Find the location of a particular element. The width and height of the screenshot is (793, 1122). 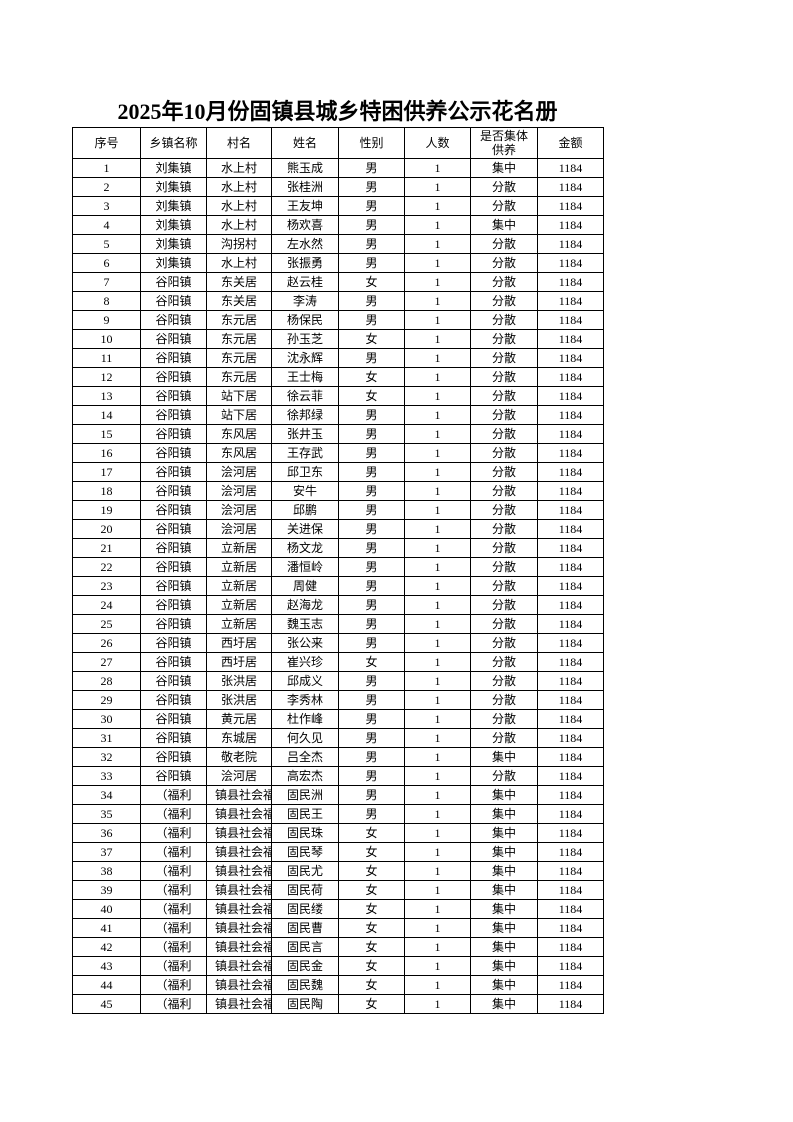

table-cell: 39 is located at coordinates (106, 890).